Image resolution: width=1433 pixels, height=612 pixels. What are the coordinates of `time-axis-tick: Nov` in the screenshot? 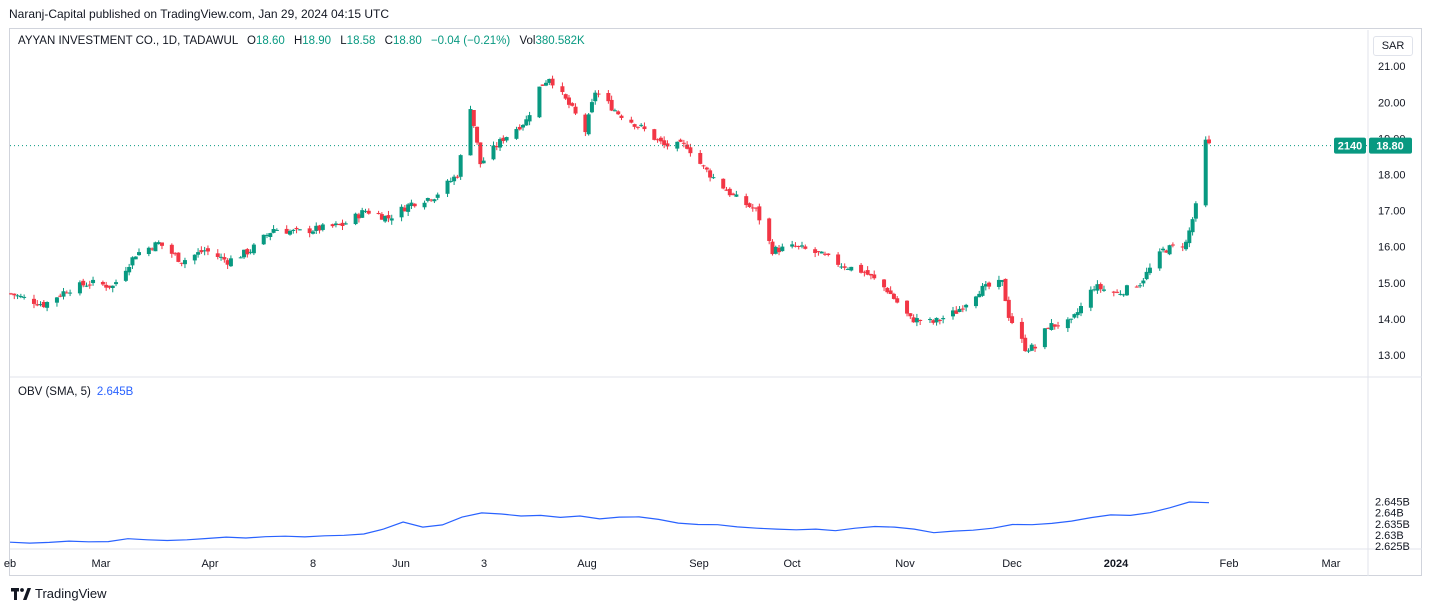 It's located at (905, 564).